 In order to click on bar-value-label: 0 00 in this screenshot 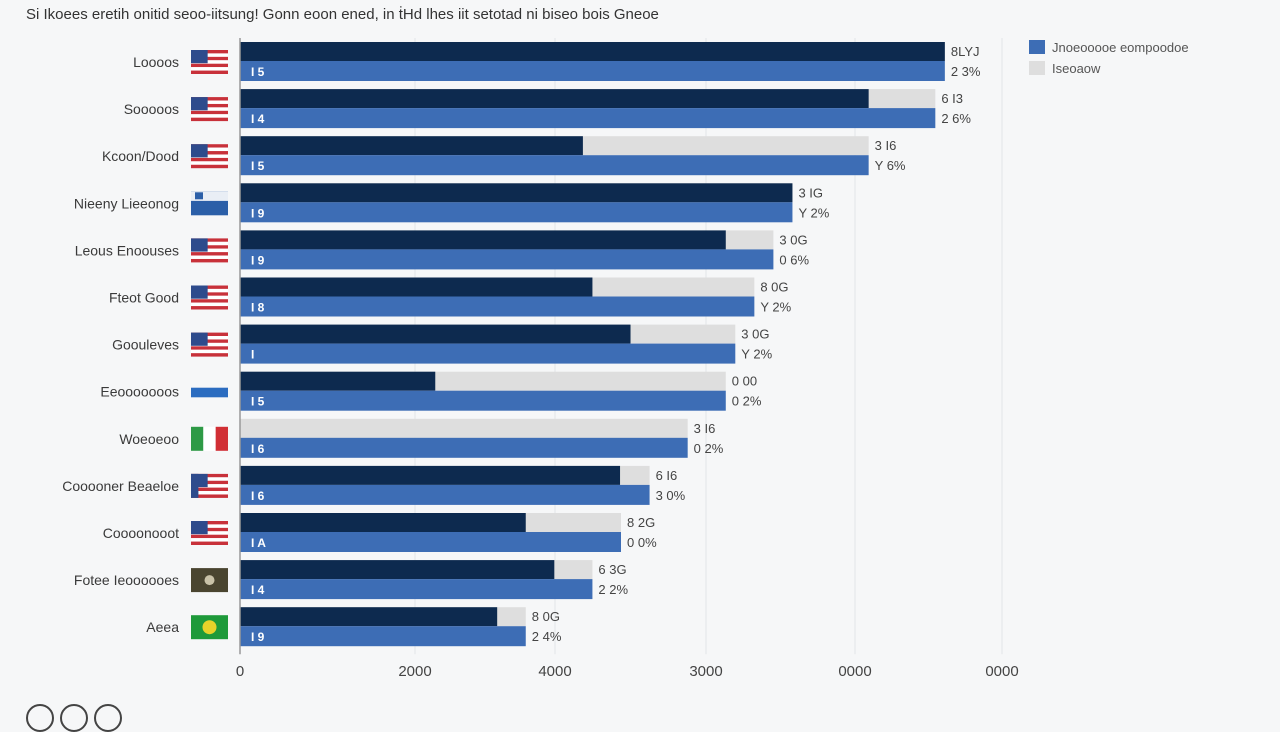, I will do `click(744, 381)`.